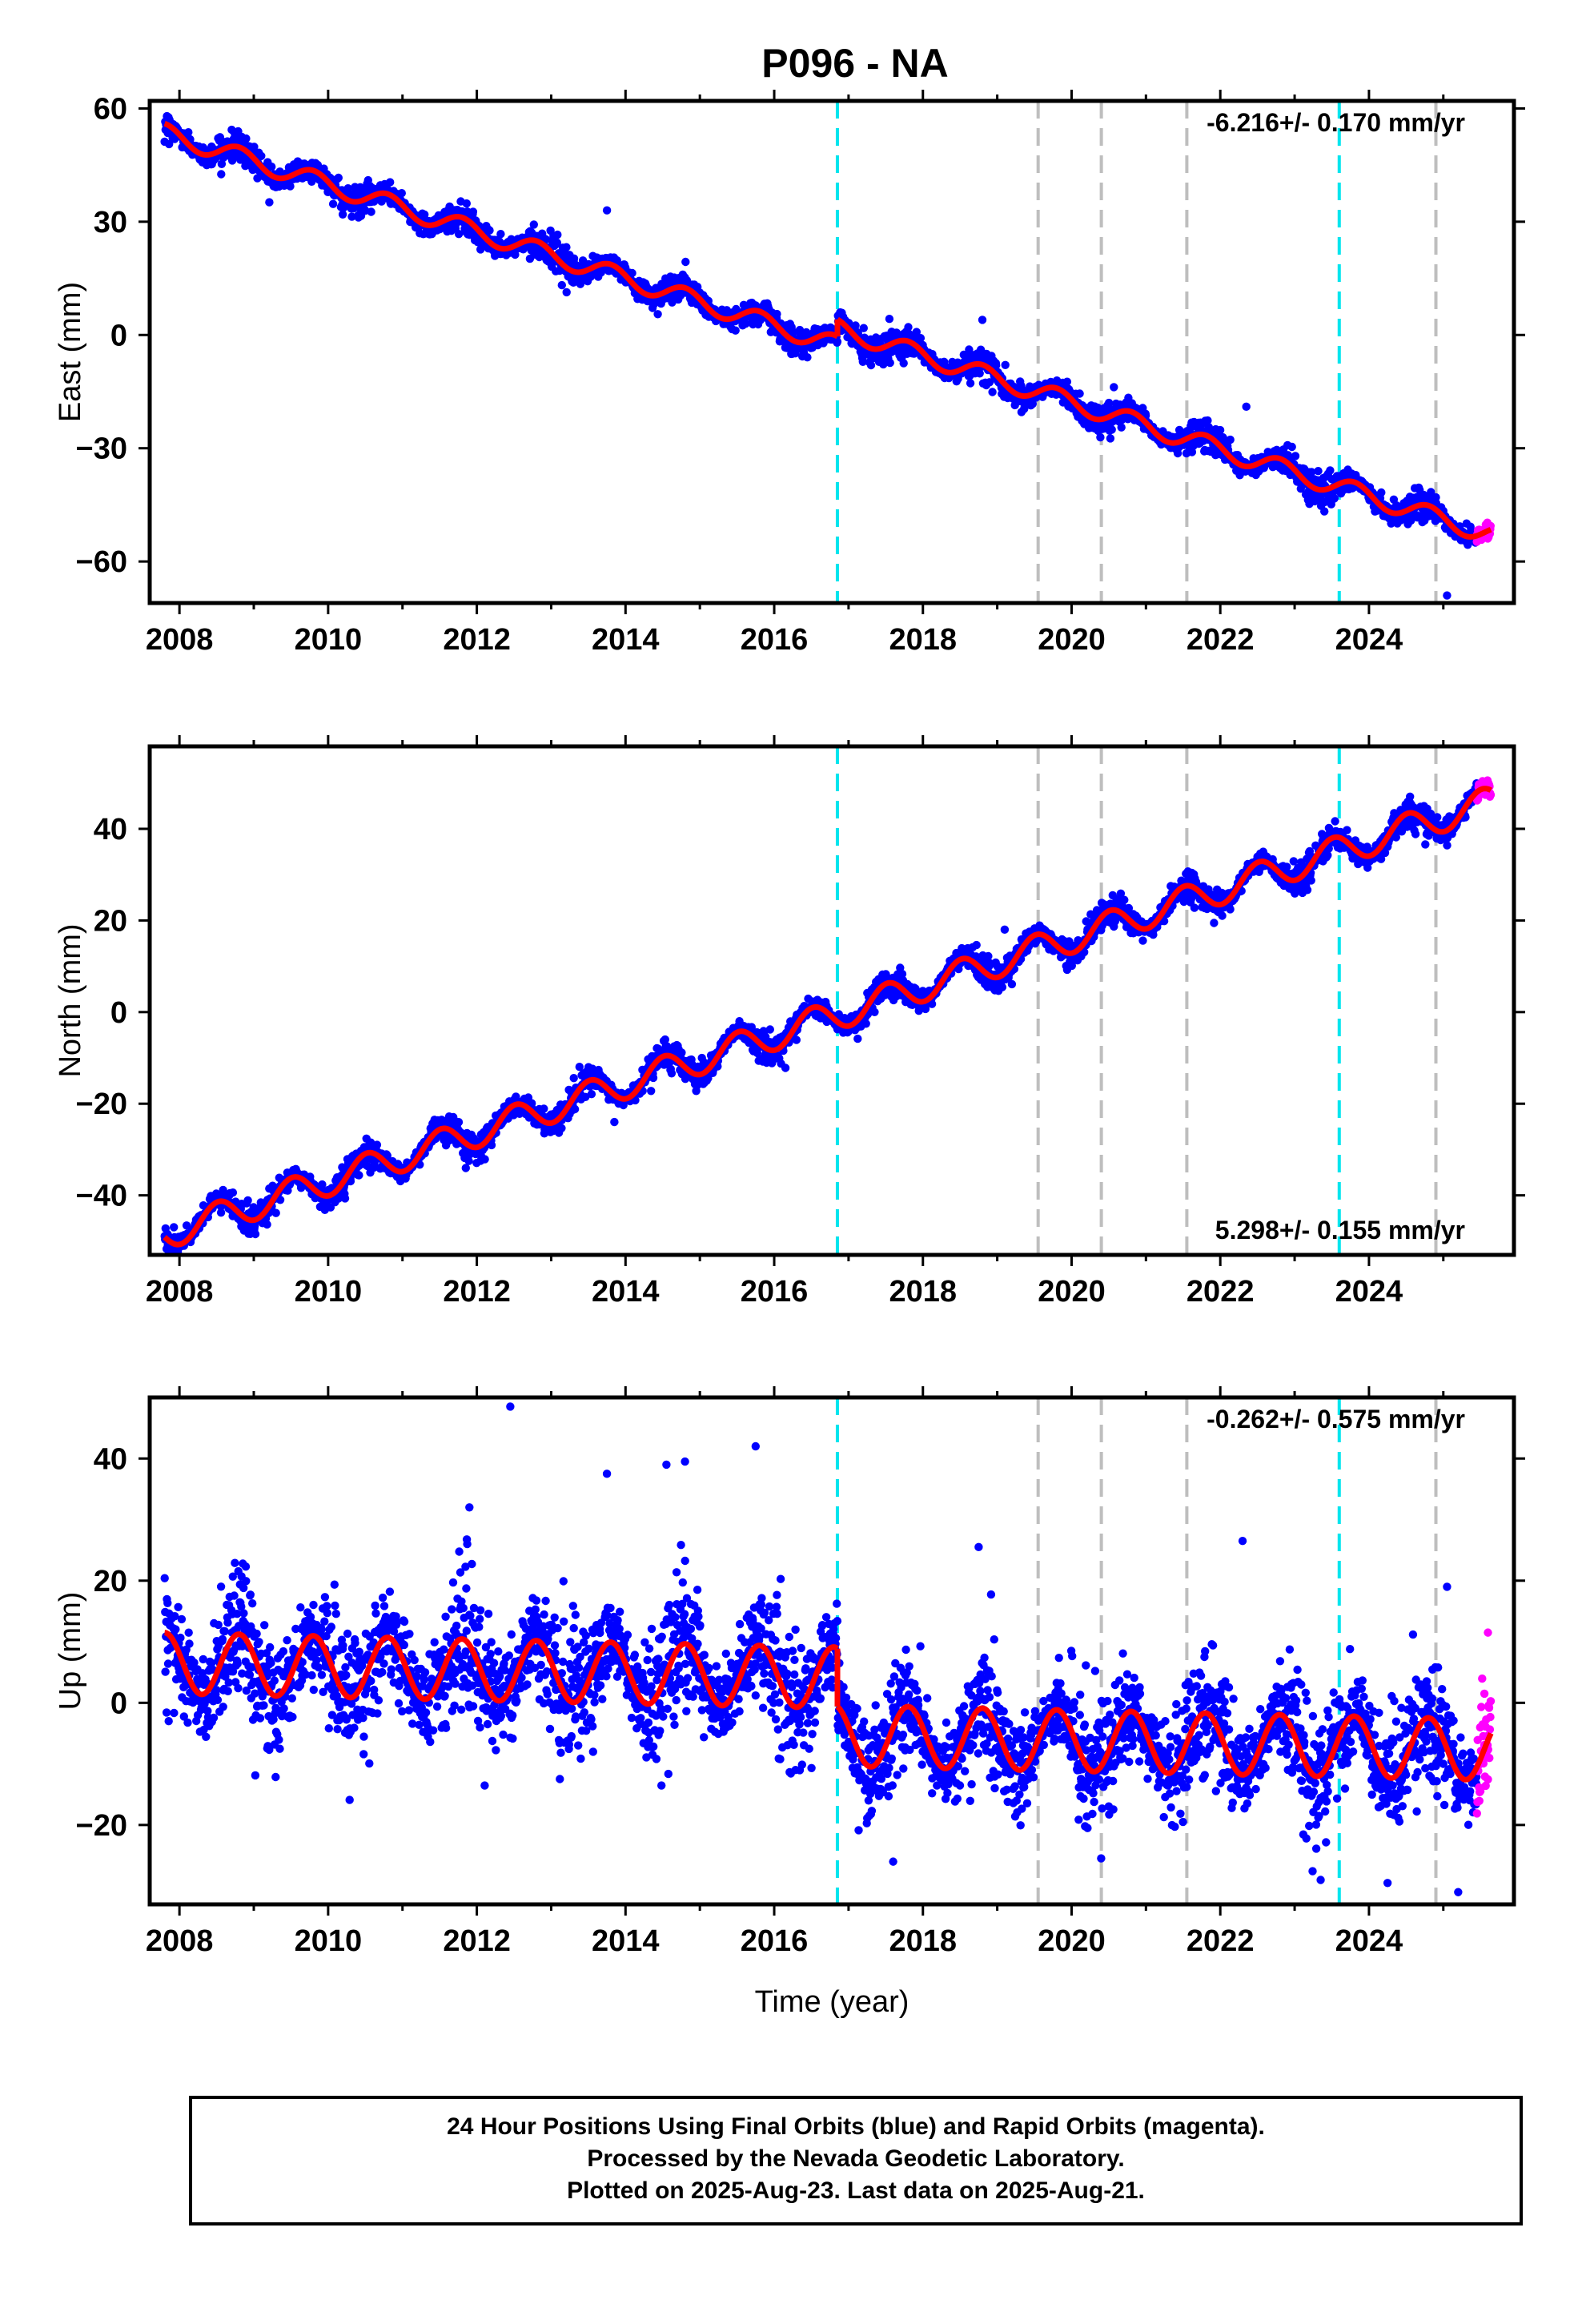 The width and height of the screenshot is (1582, 2324). Describe the element at coordinates (118, 335) in the screenshot. I see `y-tick-label: 0` at that location.